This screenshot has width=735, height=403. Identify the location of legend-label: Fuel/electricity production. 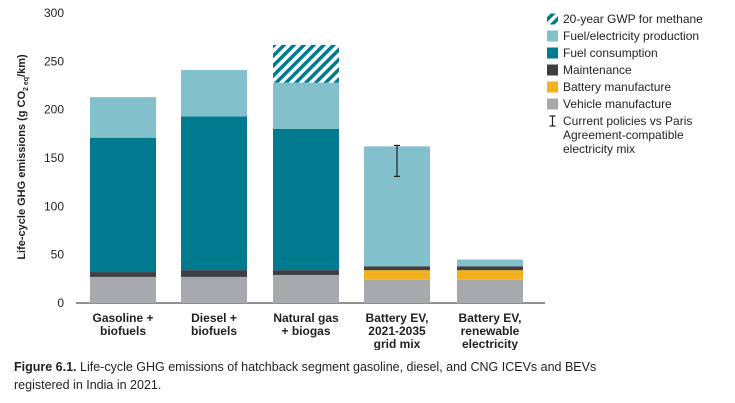
(631, 36).